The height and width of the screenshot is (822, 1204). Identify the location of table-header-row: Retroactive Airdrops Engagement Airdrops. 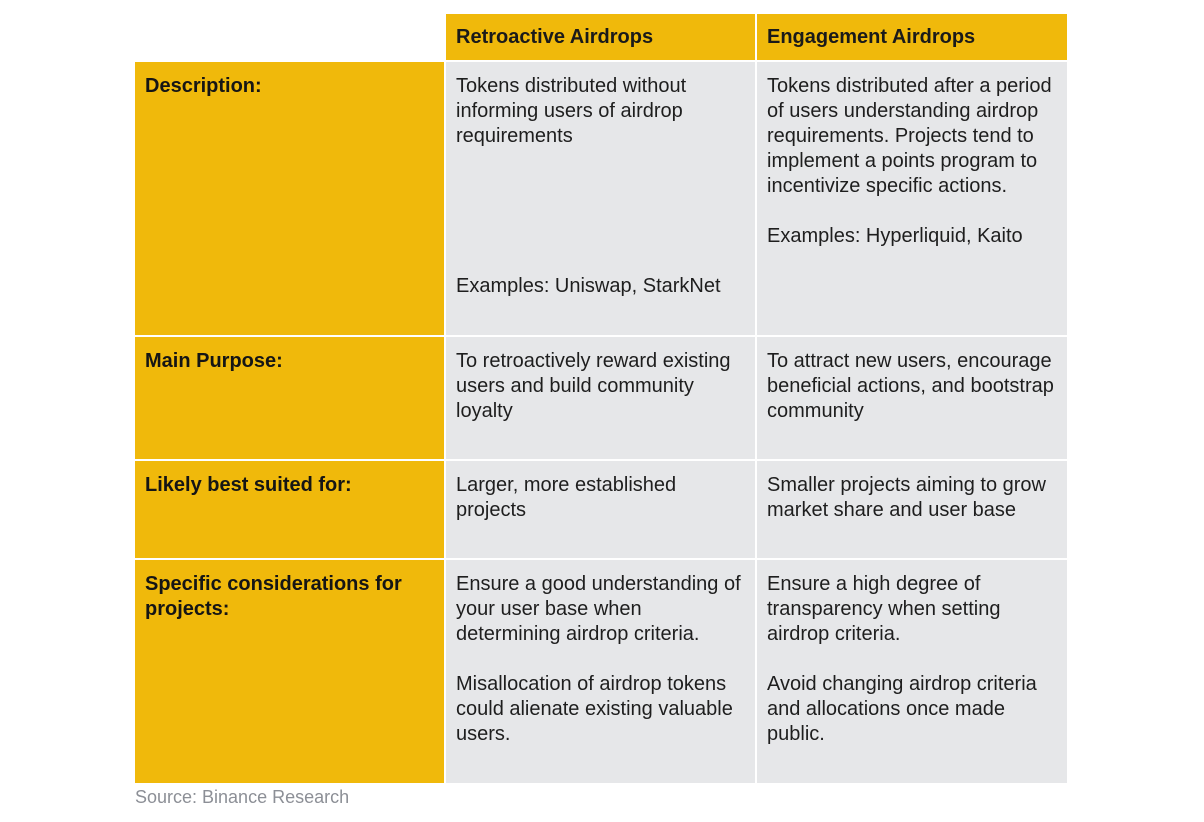
(601, 37).